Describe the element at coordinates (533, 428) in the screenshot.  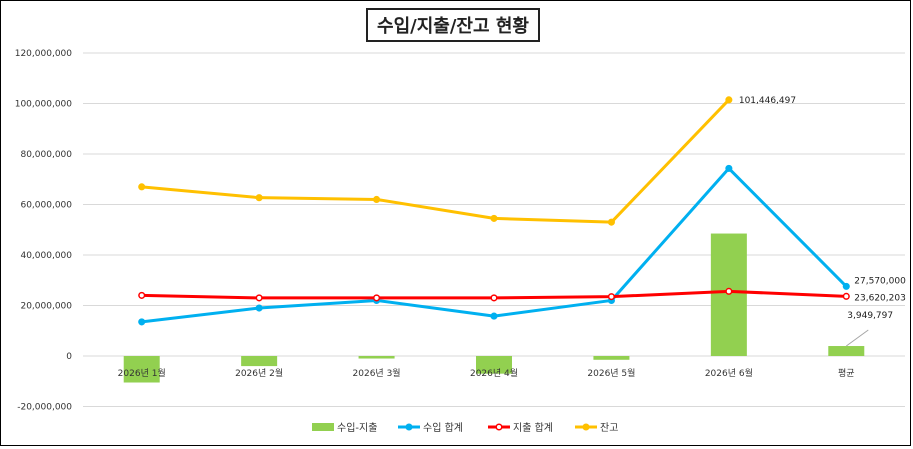
I see `legend-label: 지출 합계` at that location.